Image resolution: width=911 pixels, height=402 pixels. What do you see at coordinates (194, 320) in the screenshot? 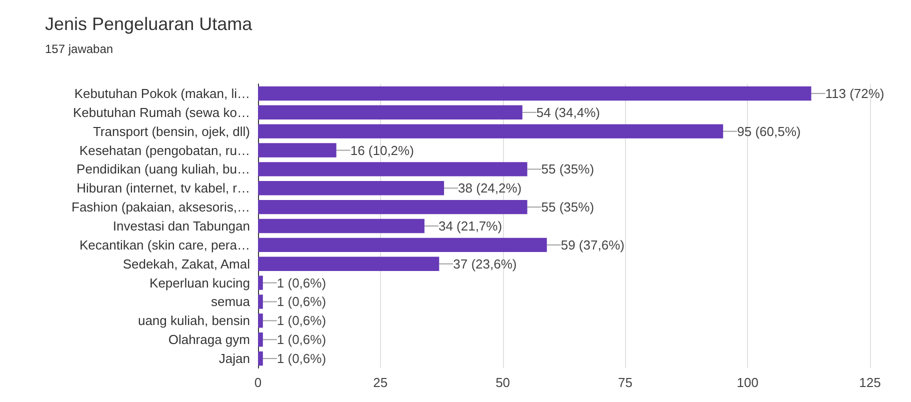
I see `y-tick-label: uang kuliah, bensin` at bounding box center [194, 320].